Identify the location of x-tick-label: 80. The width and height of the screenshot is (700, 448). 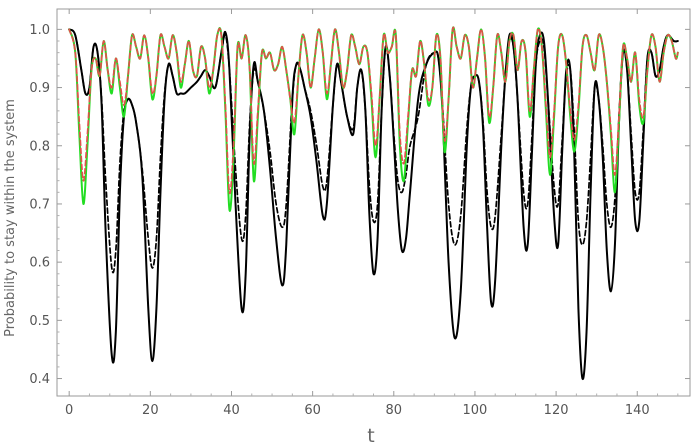
(394, 410).